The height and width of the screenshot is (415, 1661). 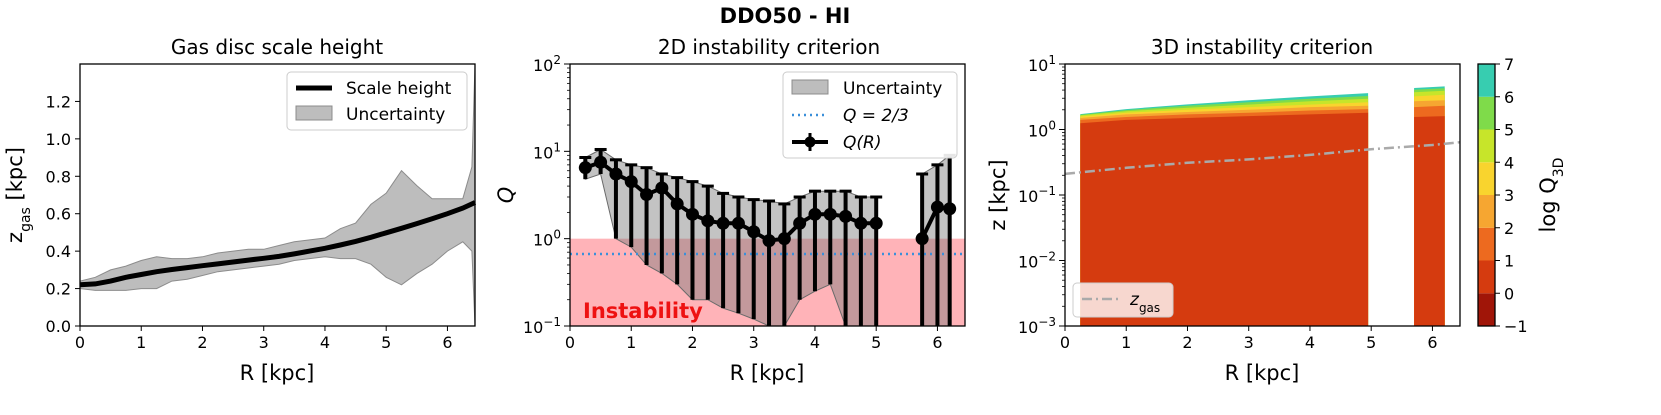 What do you see at coordinates (202, 342) in the screenshot?
I see `panel1-xtick-label: 2` at bounding box center [202, 342].